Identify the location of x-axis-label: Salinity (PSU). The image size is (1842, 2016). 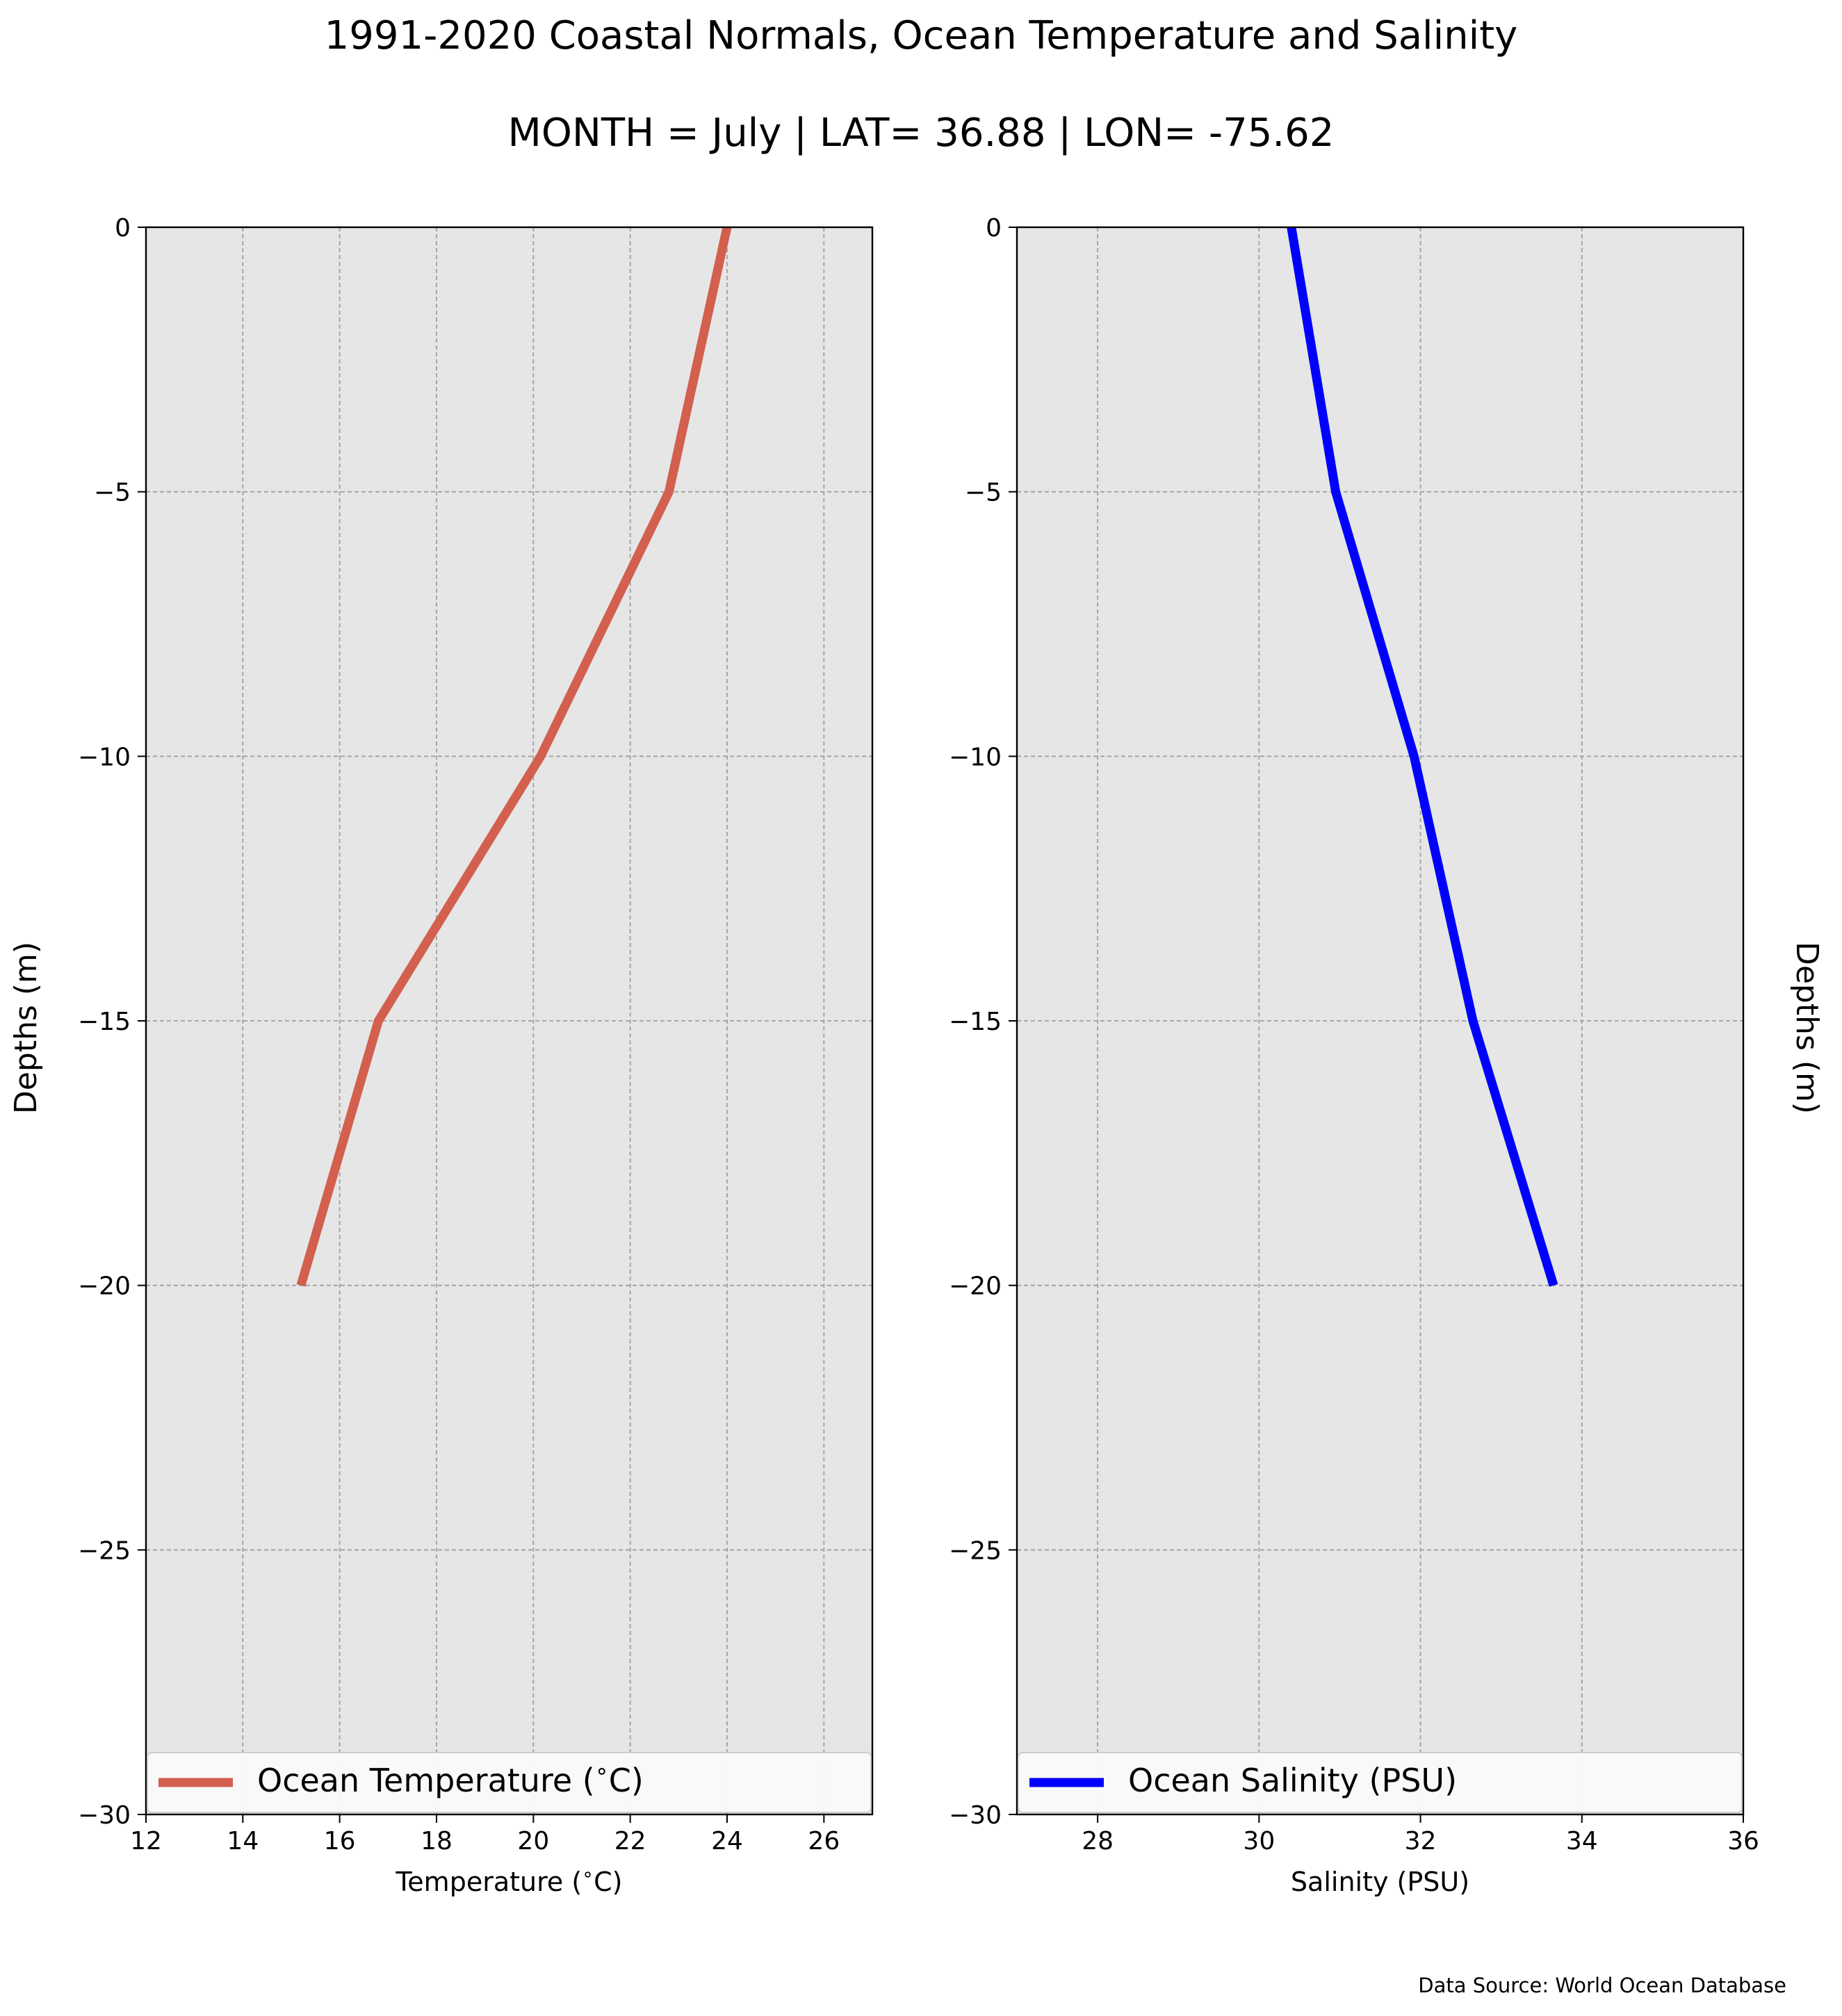
(1380, 1882).